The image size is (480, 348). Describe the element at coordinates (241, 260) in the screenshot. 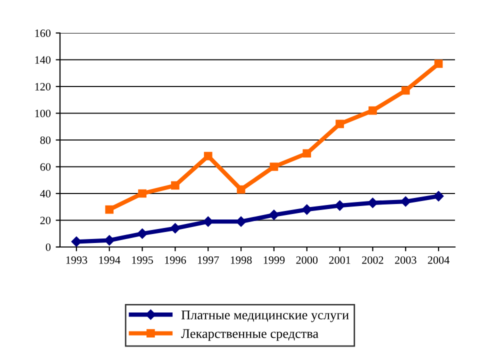

I see `x-tick-label: 1998` at that location.